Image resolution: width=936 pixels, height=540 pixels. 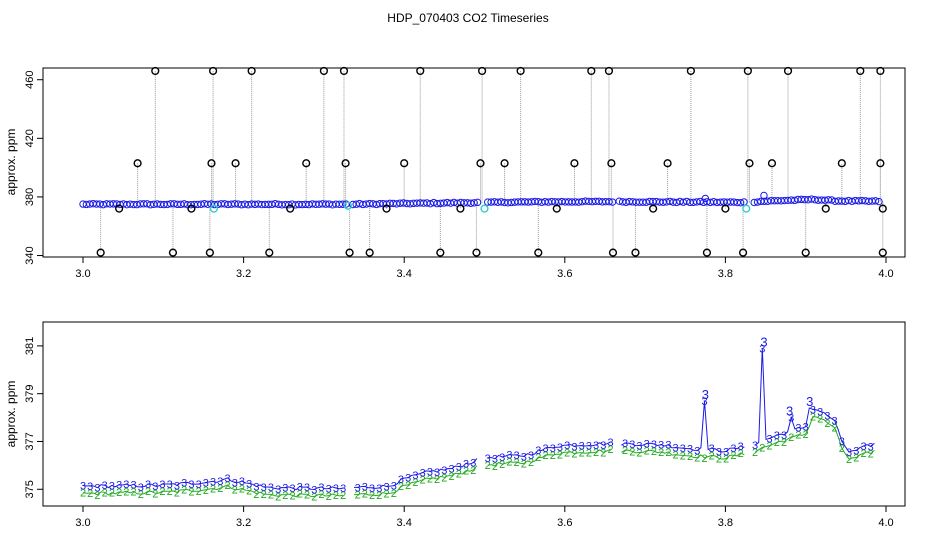 What do you see at coordinates (33, 417) in the screenshot?
I see `y-axis-bottom: 375 377 379 381` at bounding box center [33, 417].